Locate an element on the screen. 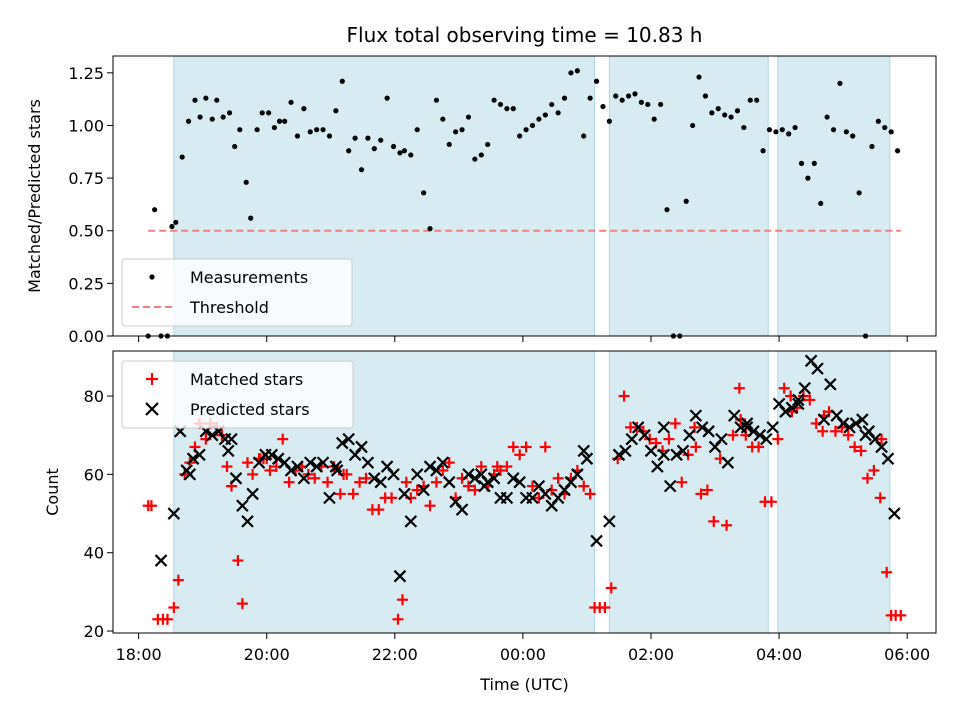  top-legend: Measurements Threshold is located at coordinates (237, 292).